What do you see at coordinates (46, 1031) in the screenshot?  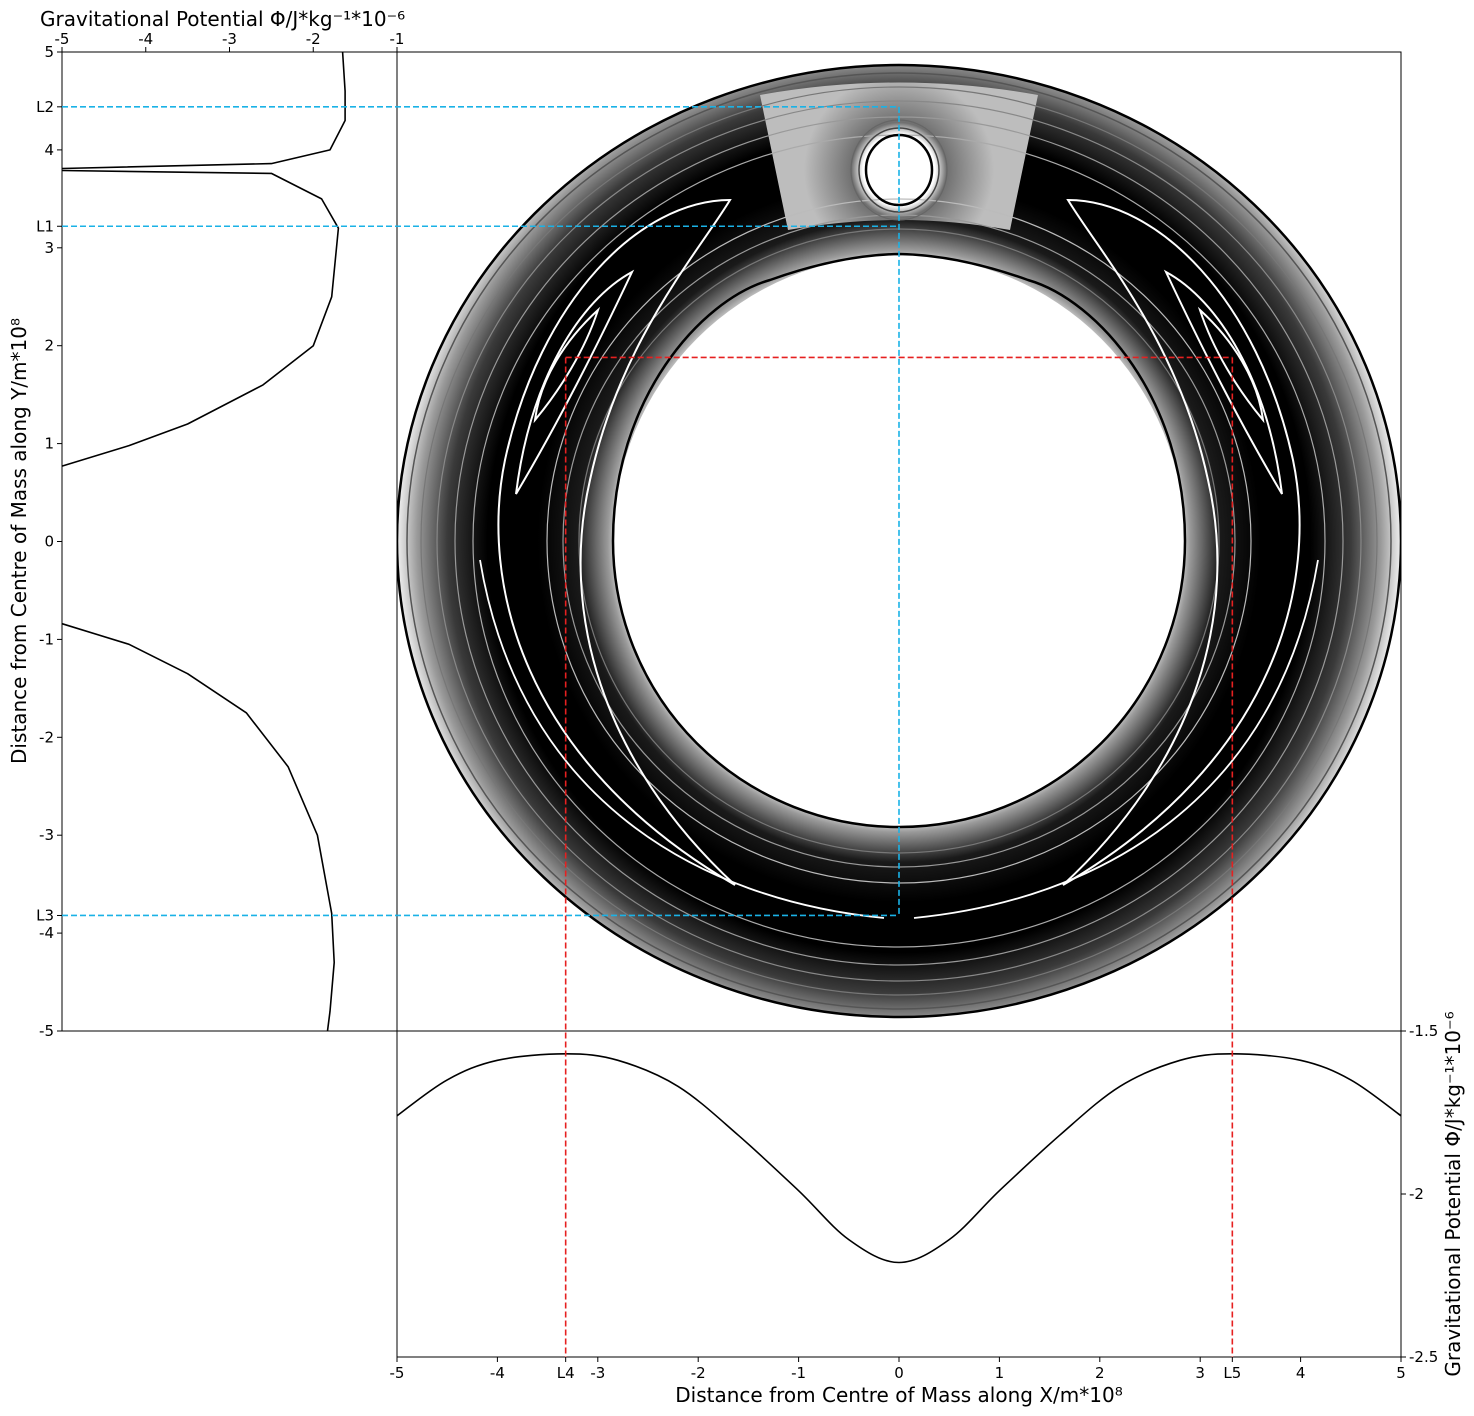 I see `left-y-tick-label: -5` at bounding box center [46, 1031].